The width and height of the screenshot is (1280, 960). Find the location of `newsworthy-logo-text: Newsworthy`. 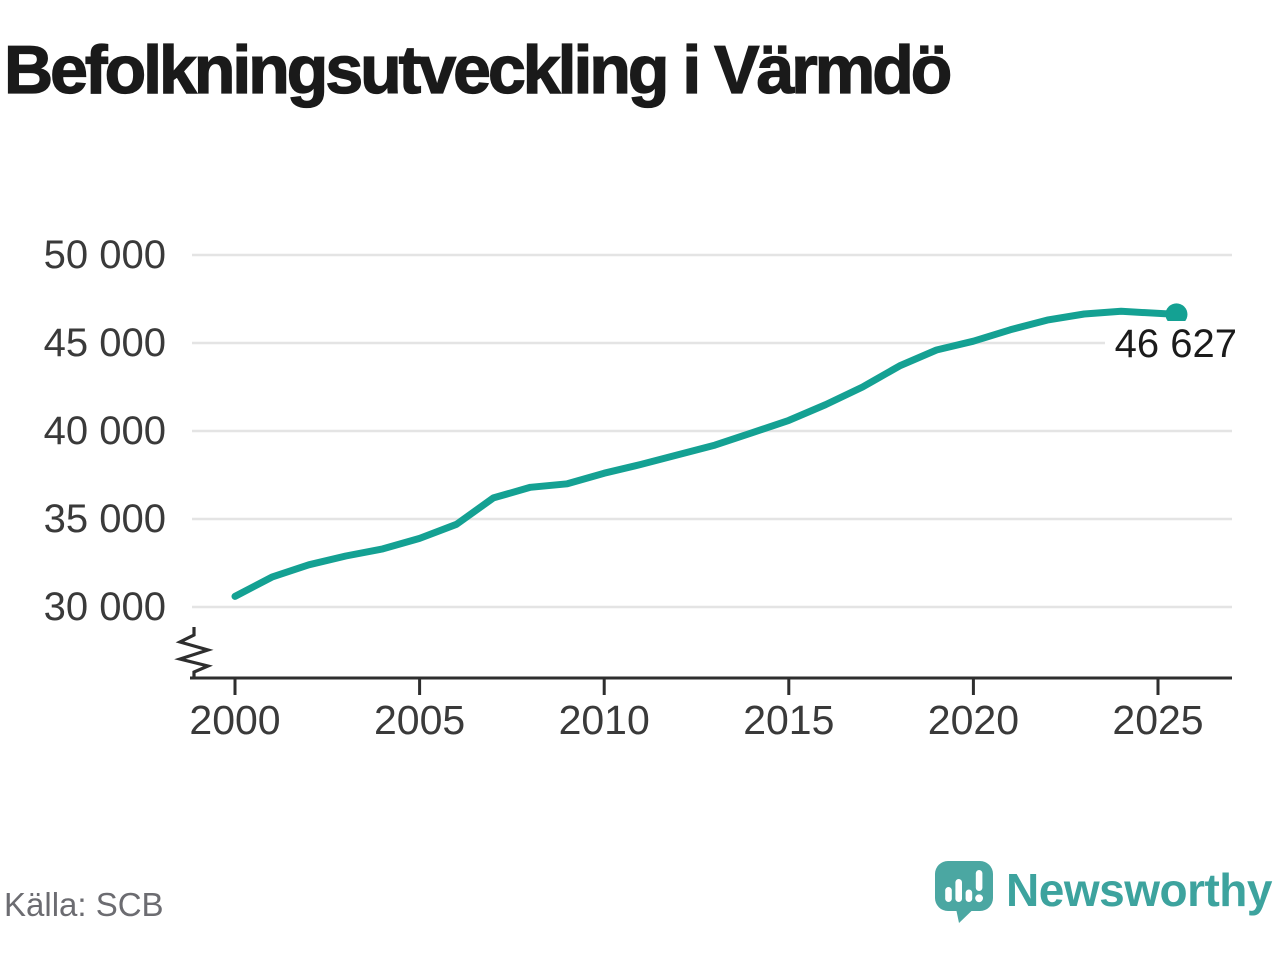

newsworthy-logo-text: Newsworthy is located at coordinates (1139, 890).